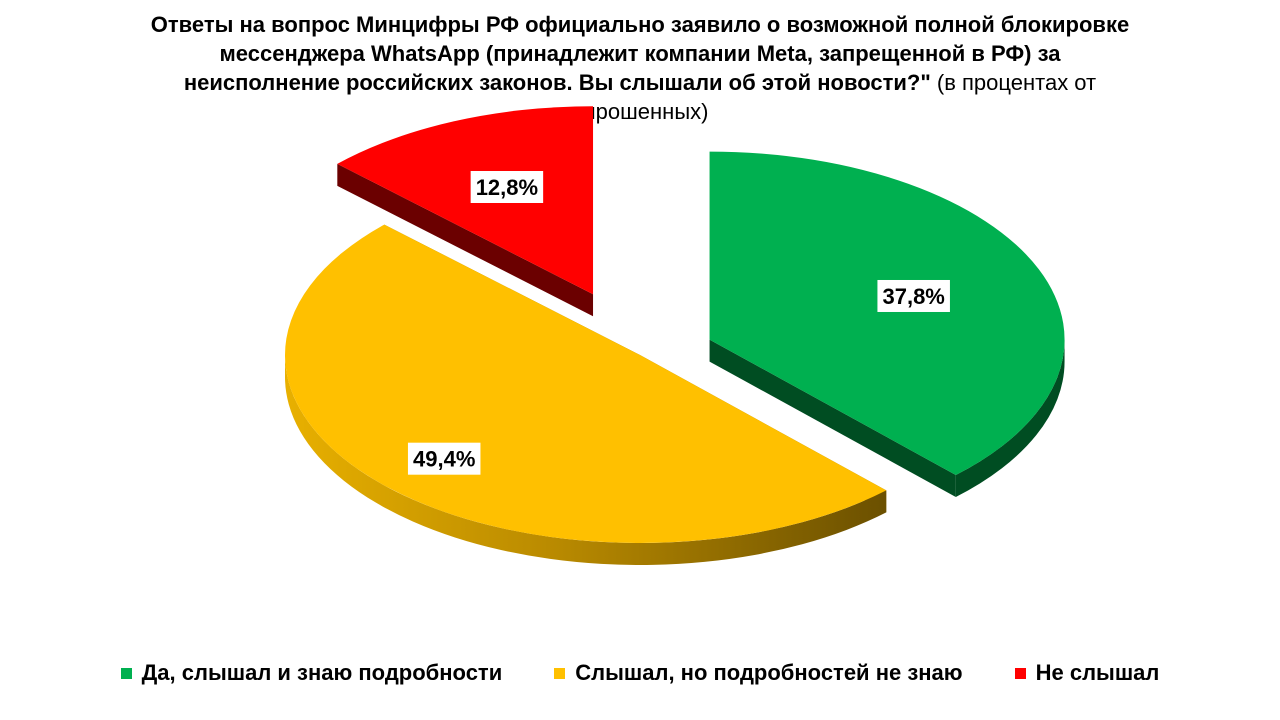  Describe the element at coordinates (1097, 672) in the screenshot. I see `legend-label: Не слышал` at that location.